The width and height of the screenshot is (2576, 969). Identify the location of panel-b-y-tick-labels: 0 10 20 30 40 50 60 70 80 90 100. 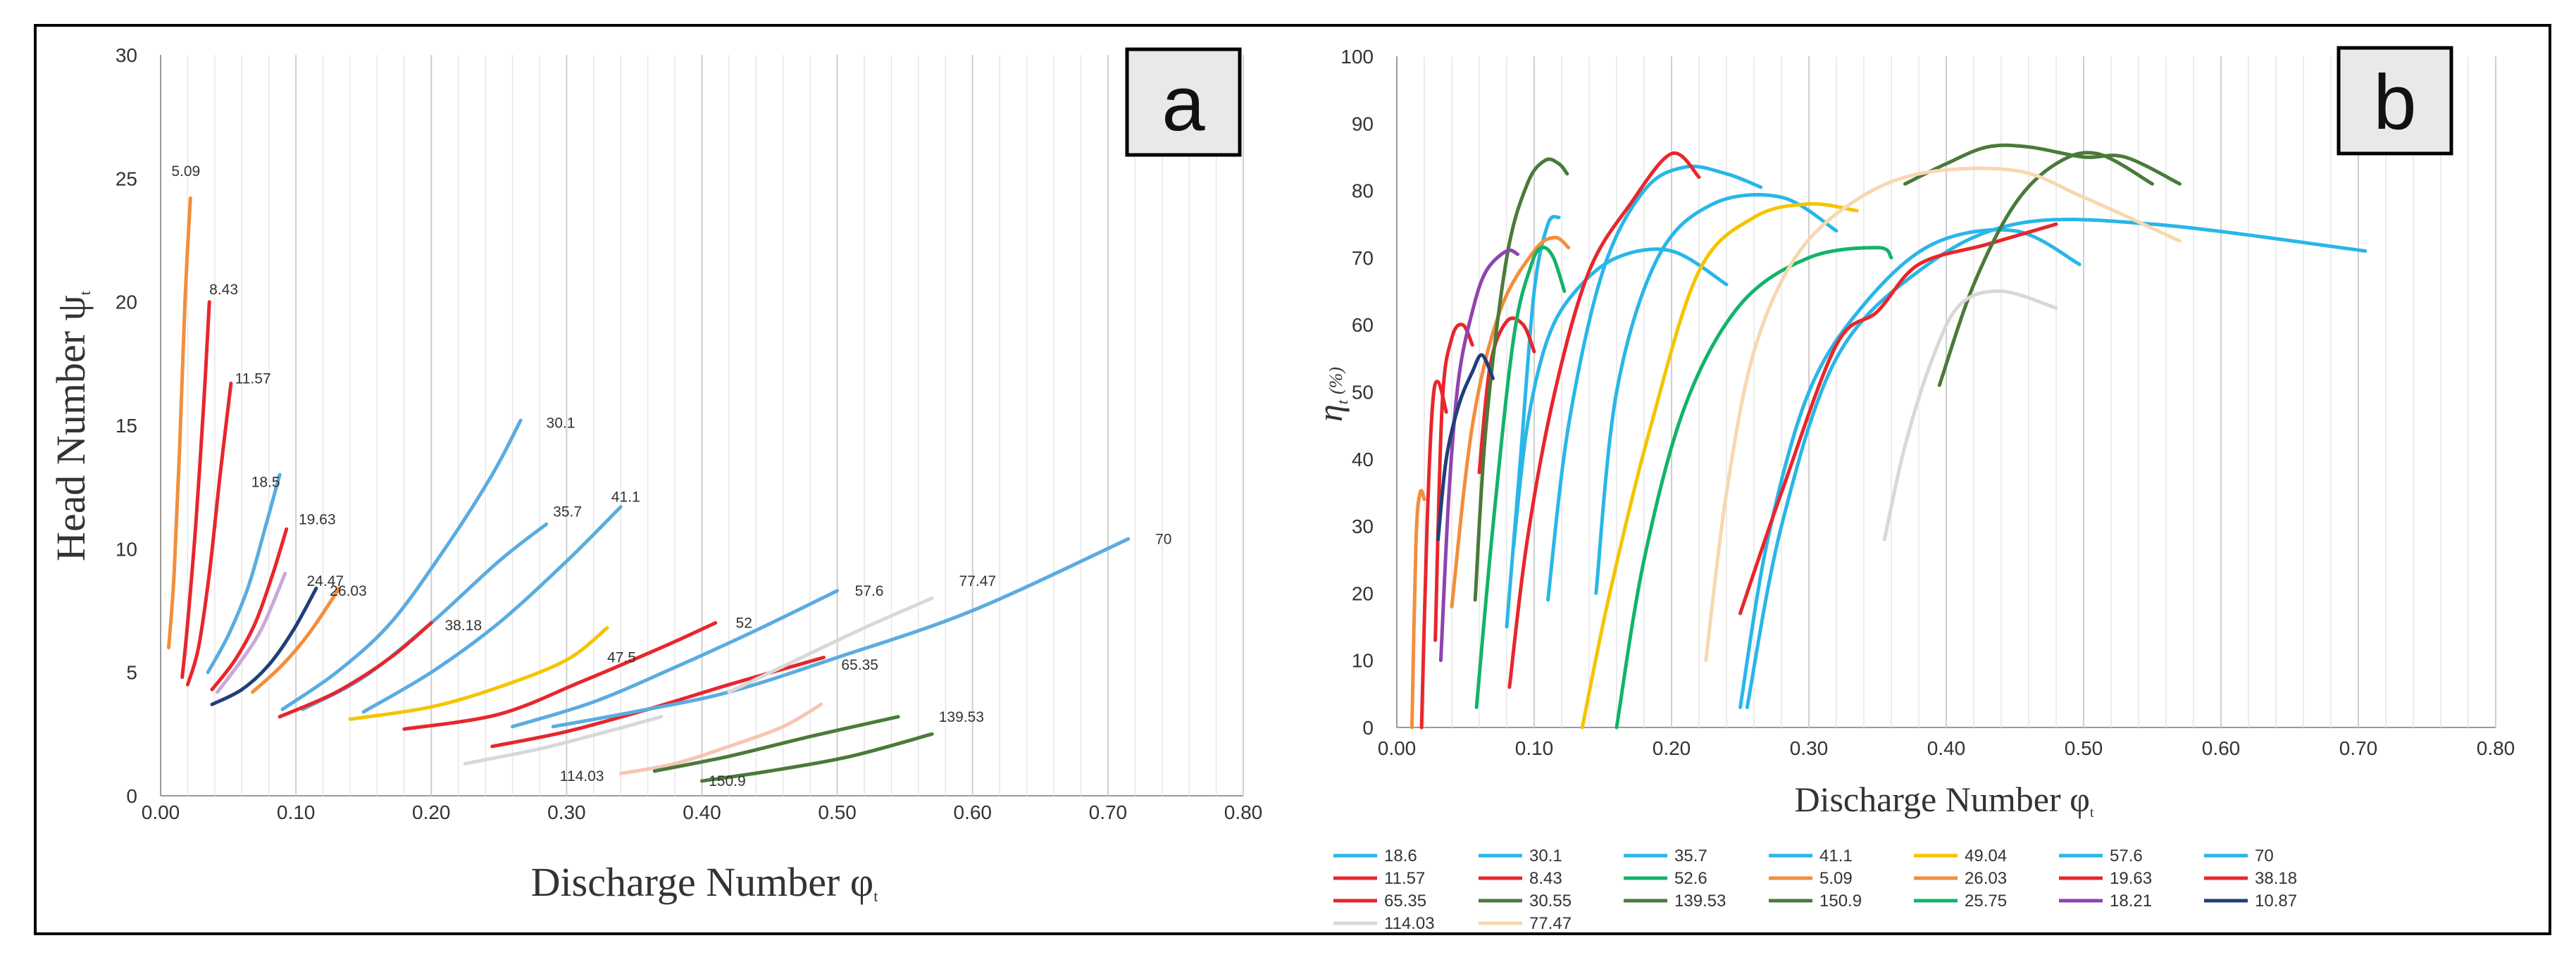
(1357, 392).